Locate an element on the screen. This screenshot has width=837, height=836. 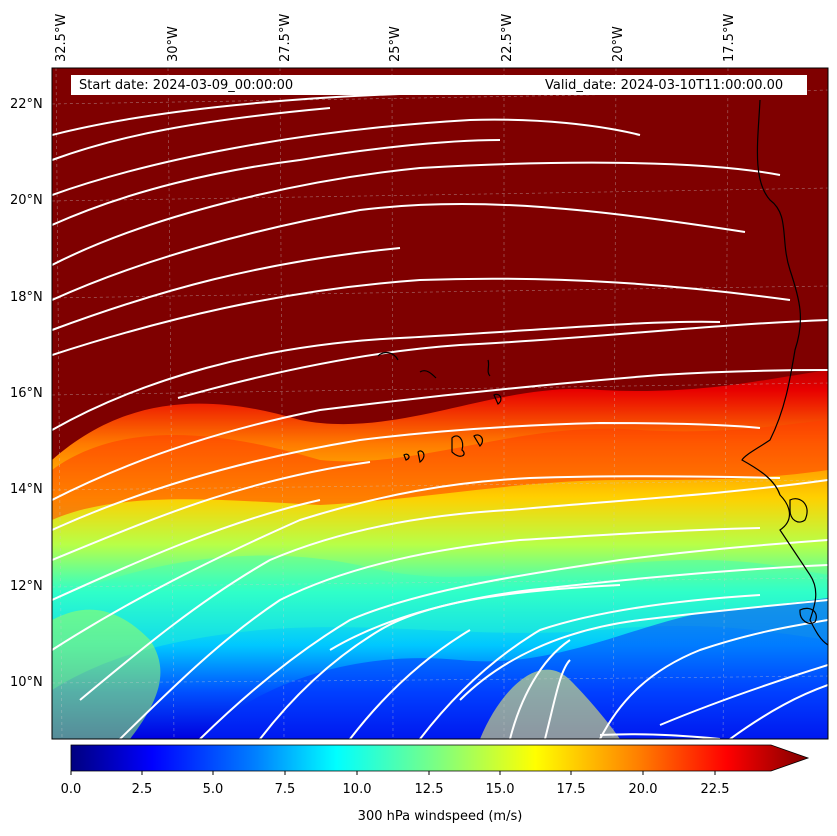
colorbar-tick-label: 0.0 is located at coordinates (71, 789).